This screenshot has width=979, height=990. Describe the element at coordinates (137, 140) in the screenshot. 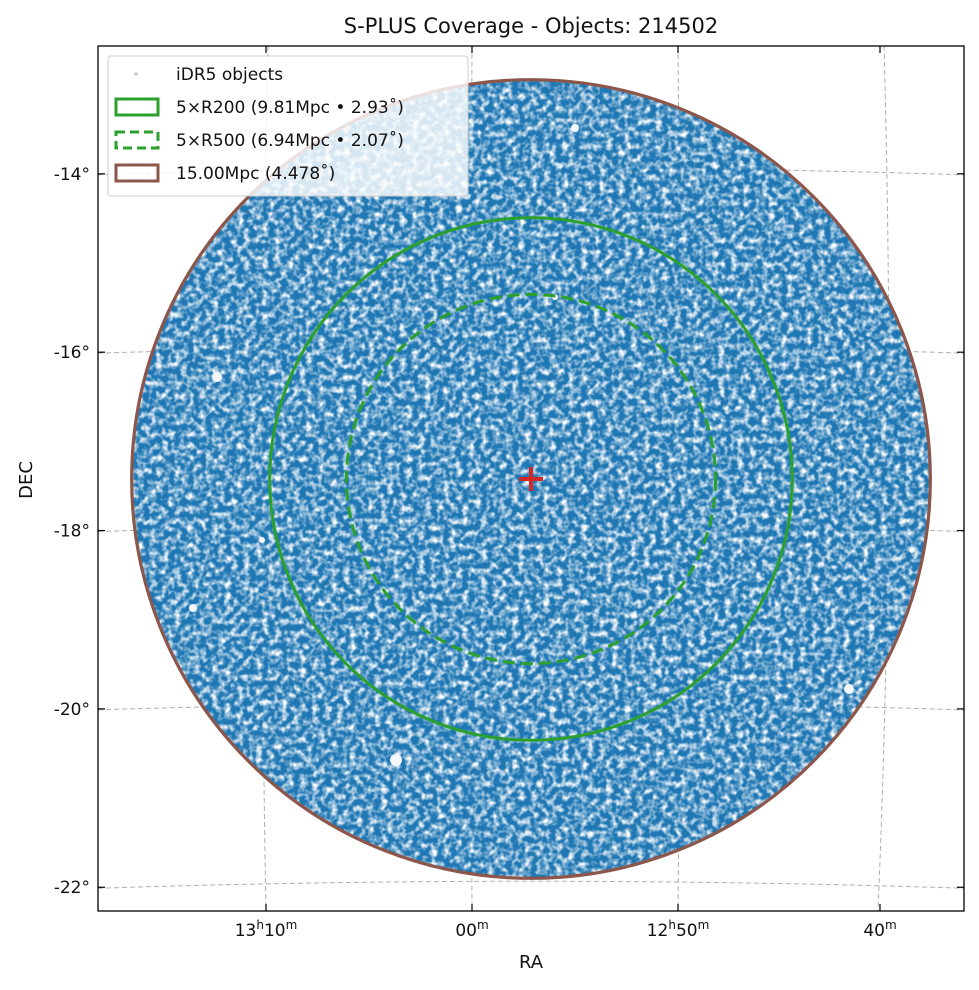

I see `legend-swatch-dashed` at that location.